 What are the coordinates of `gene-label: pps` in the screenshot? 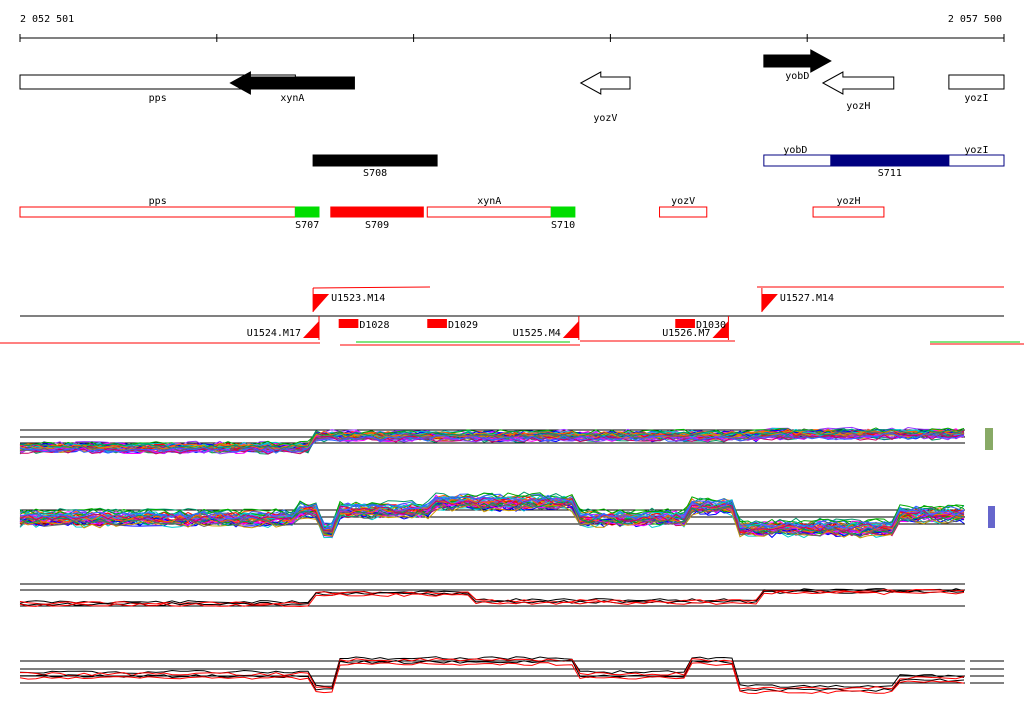 It's located at (158, 98).